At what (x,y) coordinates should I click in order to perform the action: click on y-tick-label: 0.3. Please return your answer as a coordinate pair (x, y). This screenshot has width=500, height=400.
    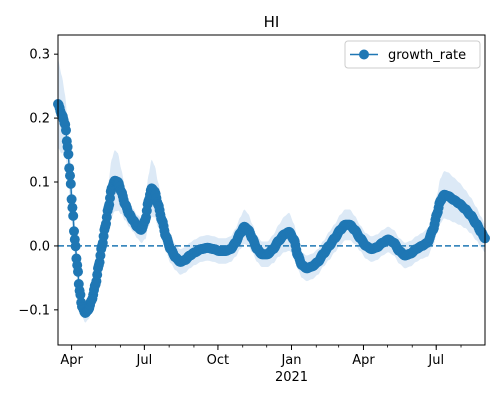
    Looking at the image, I should click on (39, 55).